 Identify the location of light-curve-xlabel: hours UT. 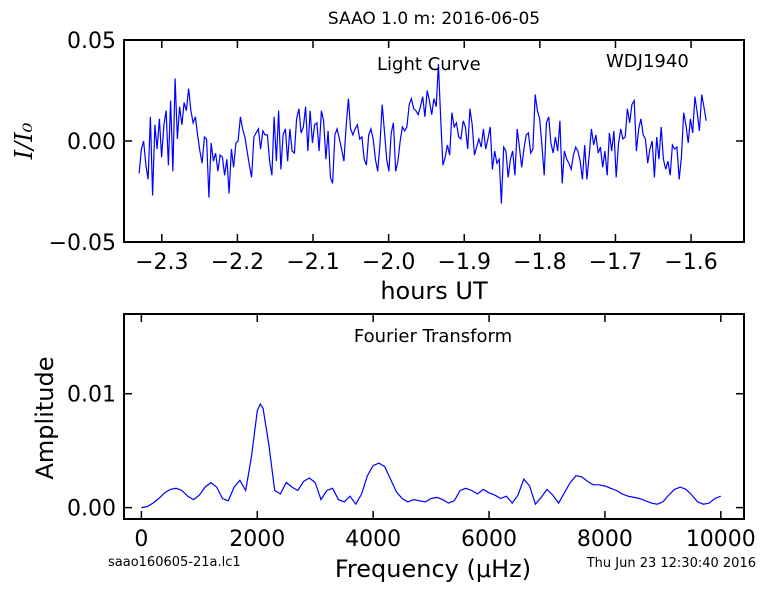
(434, 291).